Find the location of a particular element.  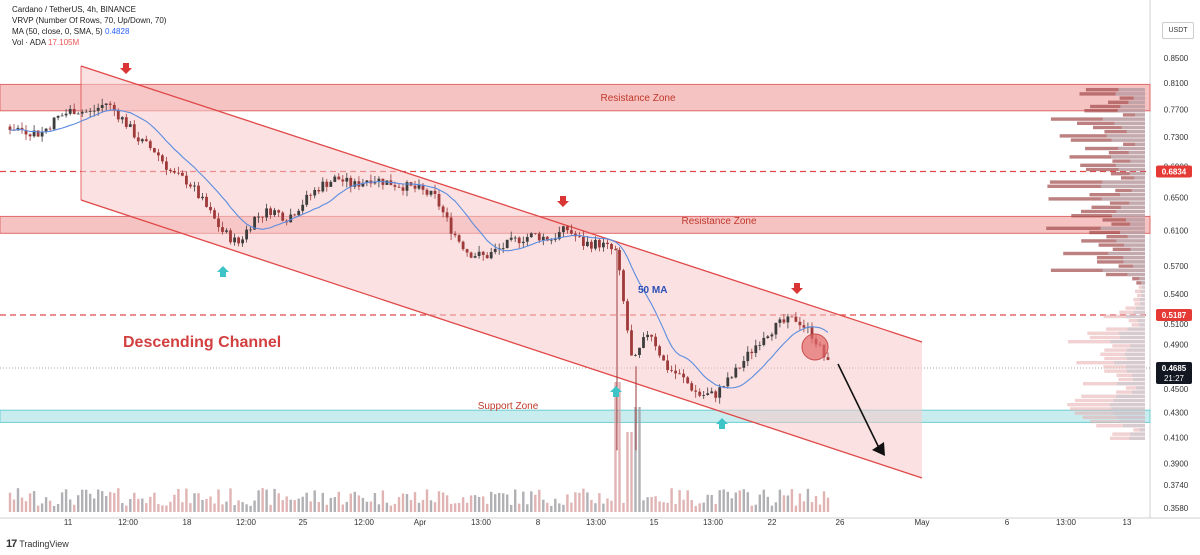

time-tick-label: May is located at coordinates (921, 522).